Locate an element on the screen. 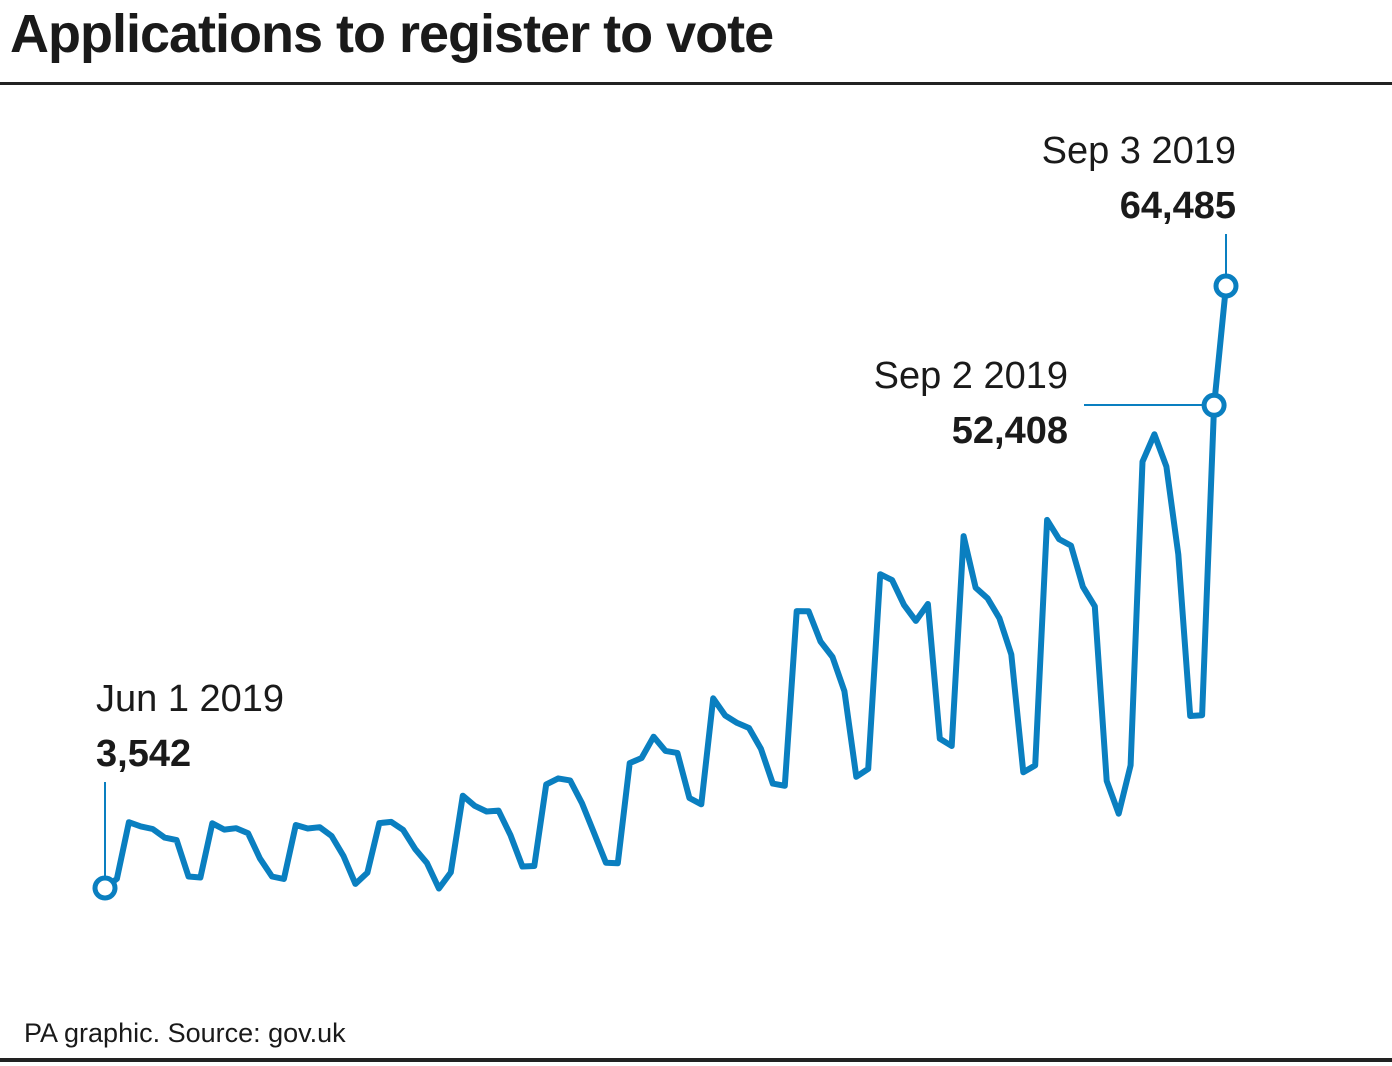  annotation-sep2: Sep 2 2019 52,408 is located at coordinates (1038, 403).